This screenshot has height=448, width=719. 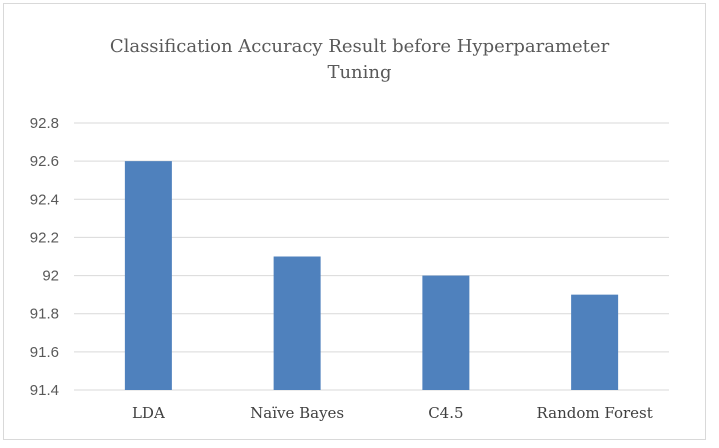 I want to click on x-axis-category-labels: LDA Naïve Bayes C4.5 Random Forest, so click(x=392, y=413).